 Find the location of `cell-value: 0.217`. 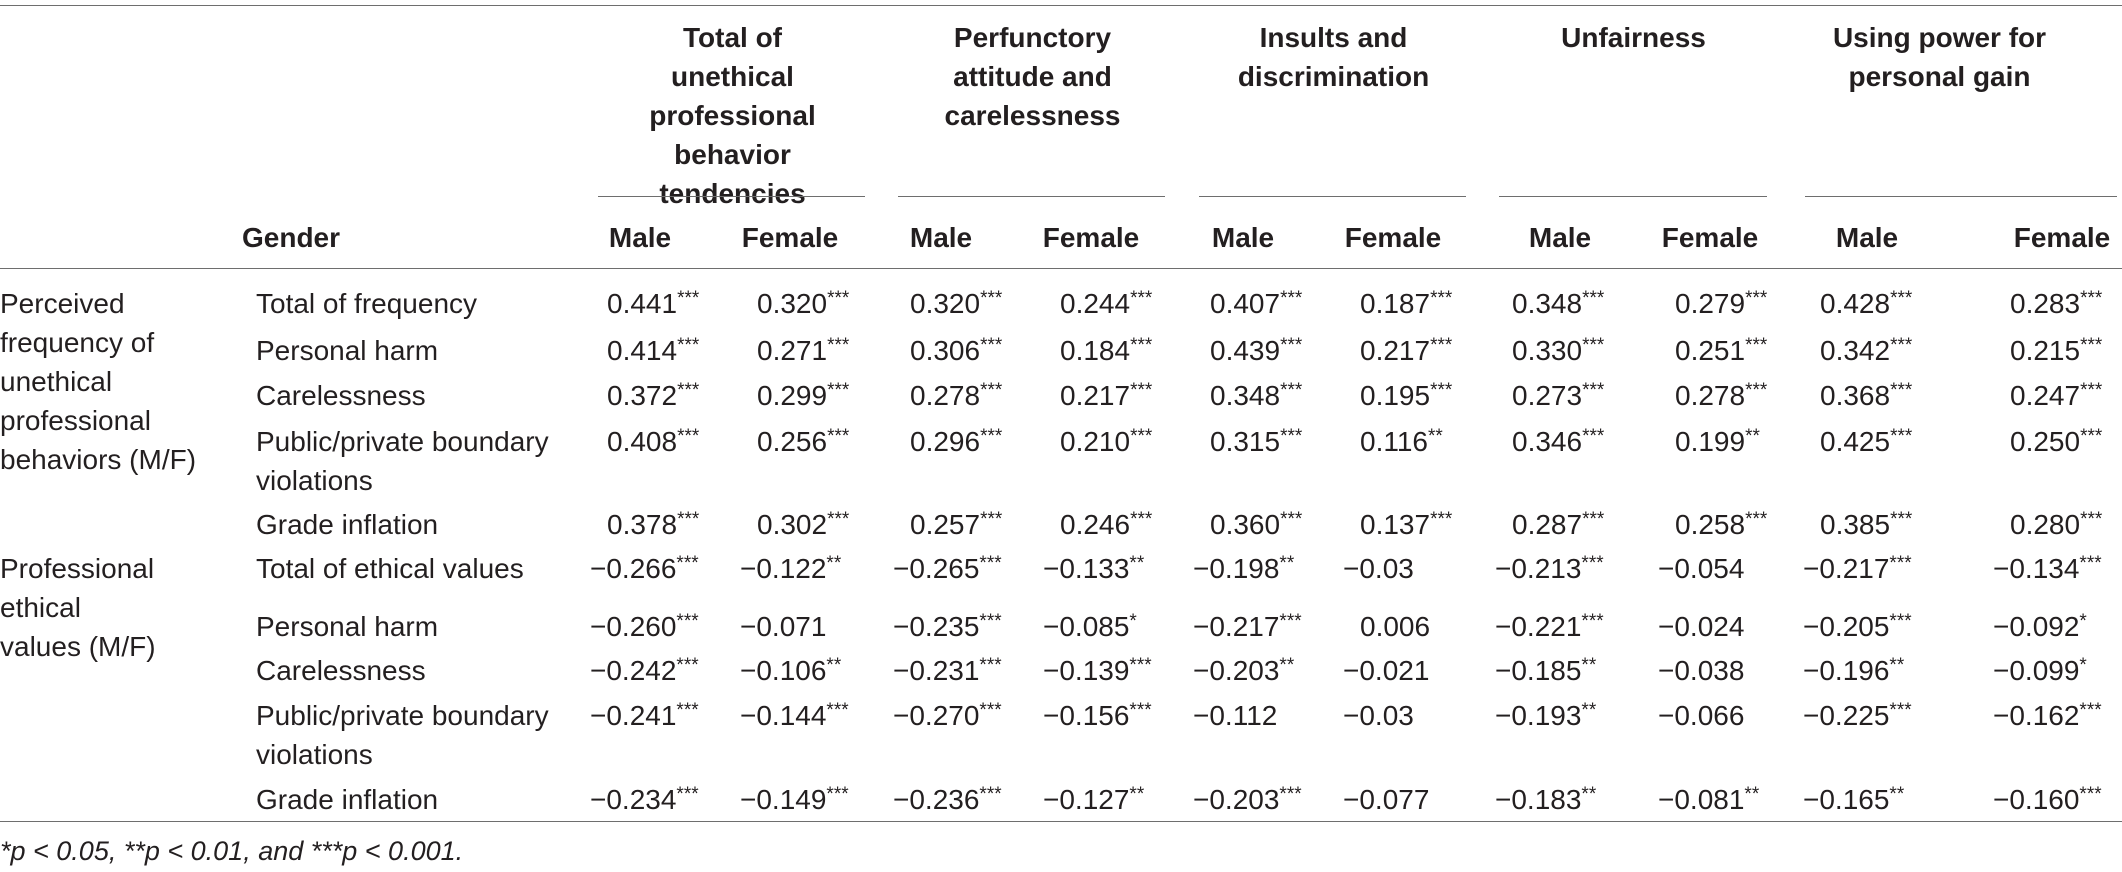

cell-value: 0.217 is located at coordinates (1395, 350).